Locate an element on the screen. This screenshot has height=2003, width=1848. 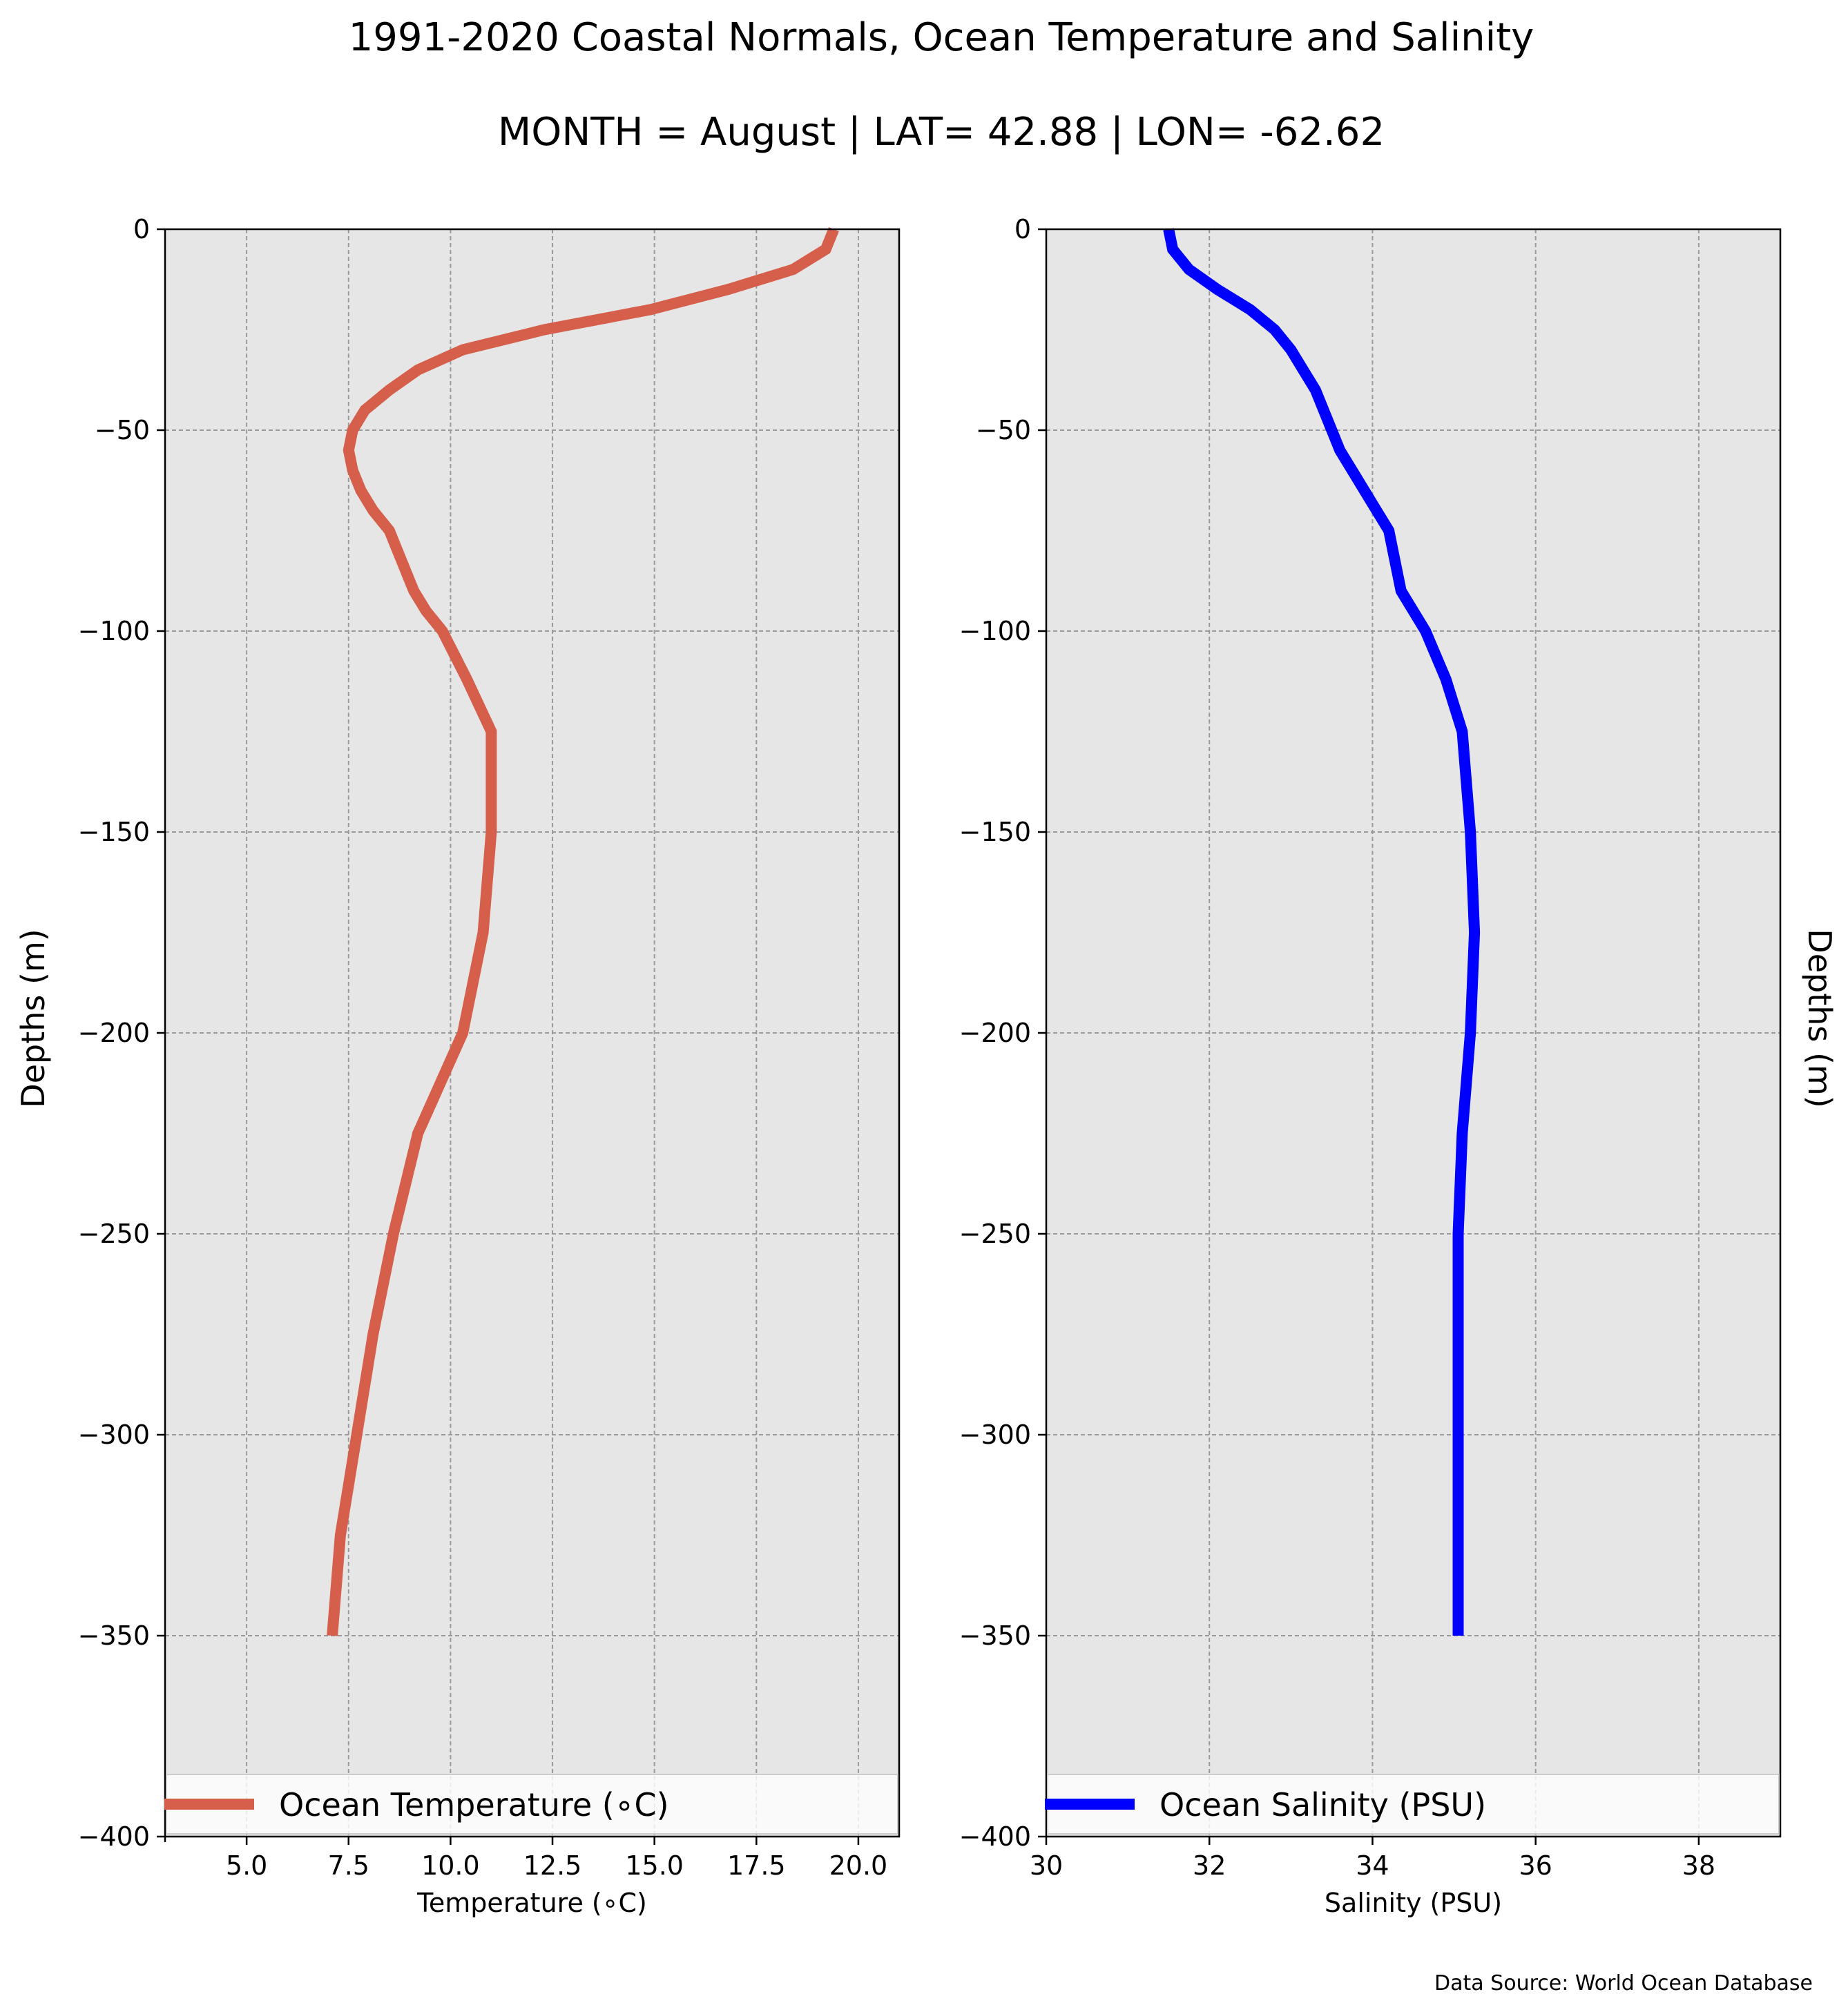
x-tick-label: 12.5 is located at coordinates (552, 1865).